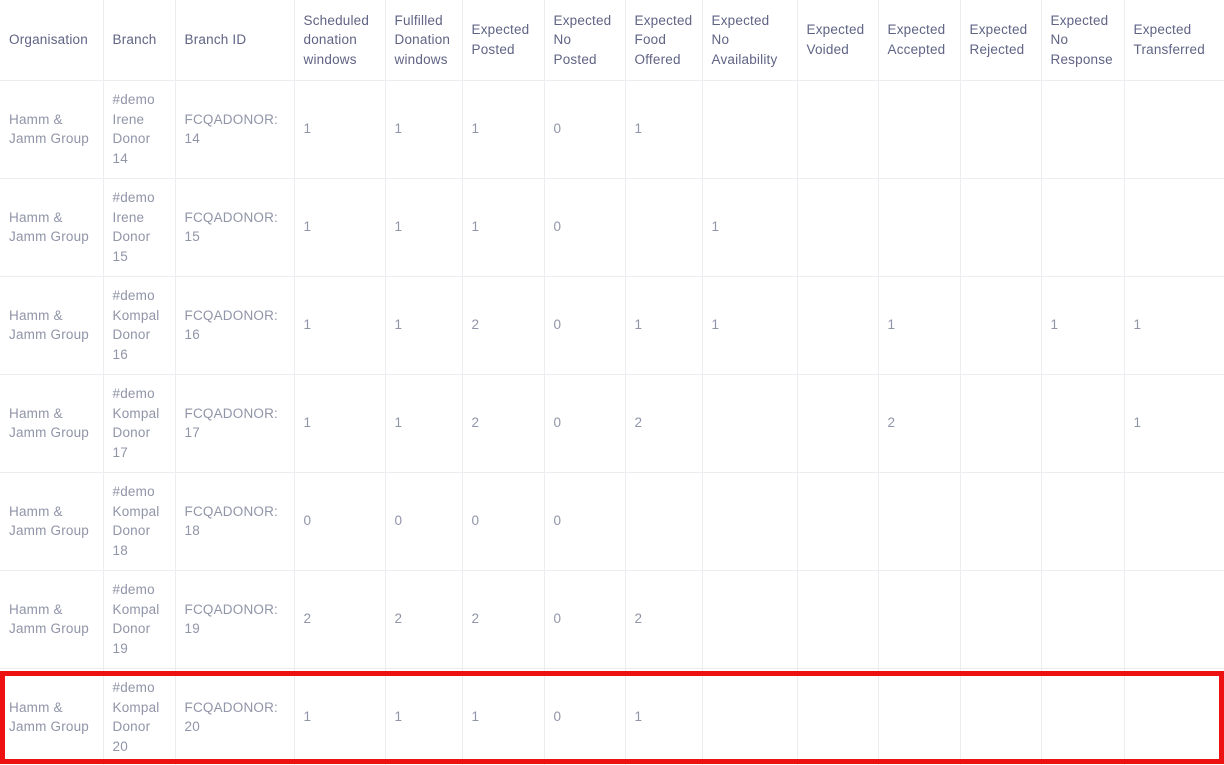  Describe the element at coordinates (234, 325) in the screenshot. I see `cell-branch_id: FCQADONOR:16` at that location.